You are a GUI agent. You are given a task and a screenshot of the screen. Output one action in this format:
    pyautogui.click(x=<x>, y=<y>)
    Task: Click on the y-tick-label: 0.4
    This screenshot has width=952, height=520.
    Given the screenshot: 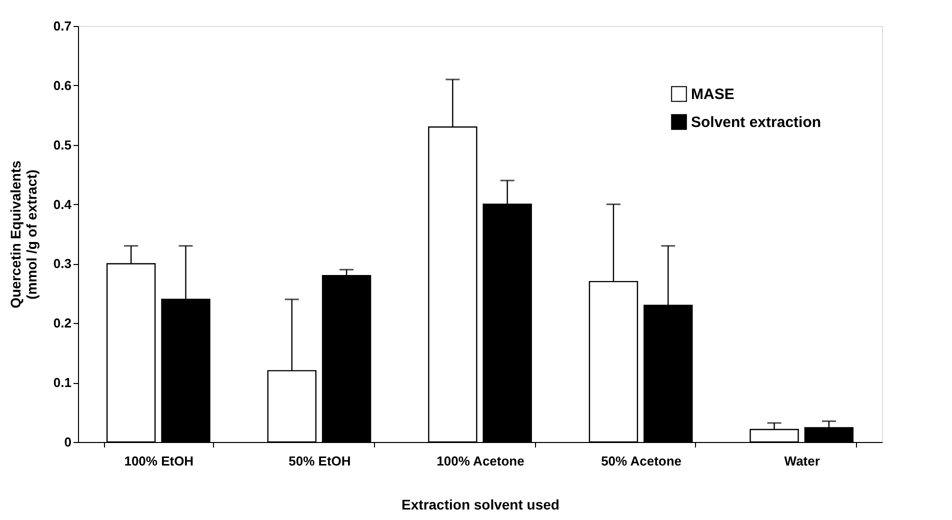 What is the action you would take?
    pyautogui.click(x=62, y=204)
    